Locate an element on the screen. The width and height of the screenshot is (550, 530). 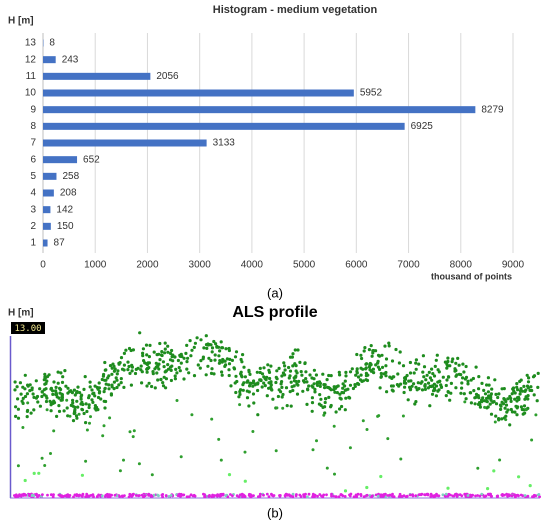
data-label: 142 is located at coordinates (64, 209).